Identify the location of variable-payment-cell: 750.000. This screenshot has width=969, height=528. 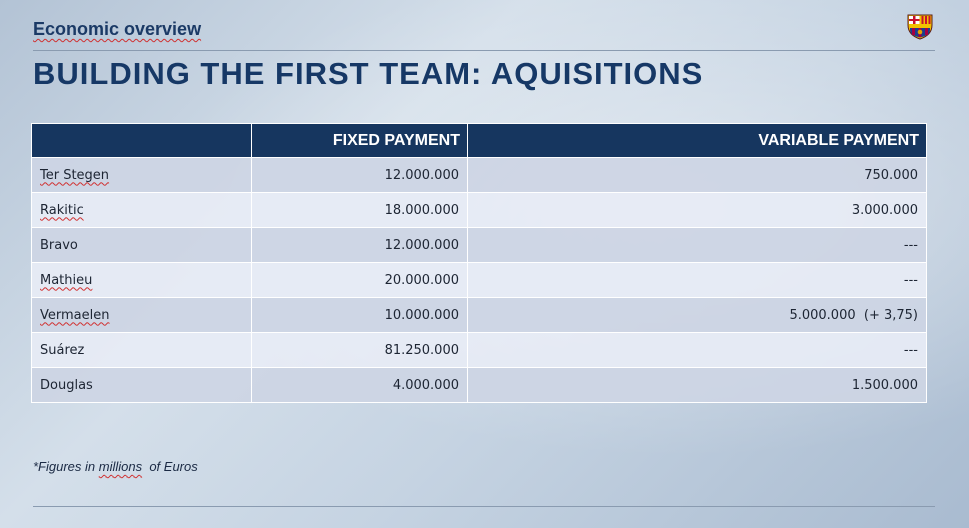
(697, 175).